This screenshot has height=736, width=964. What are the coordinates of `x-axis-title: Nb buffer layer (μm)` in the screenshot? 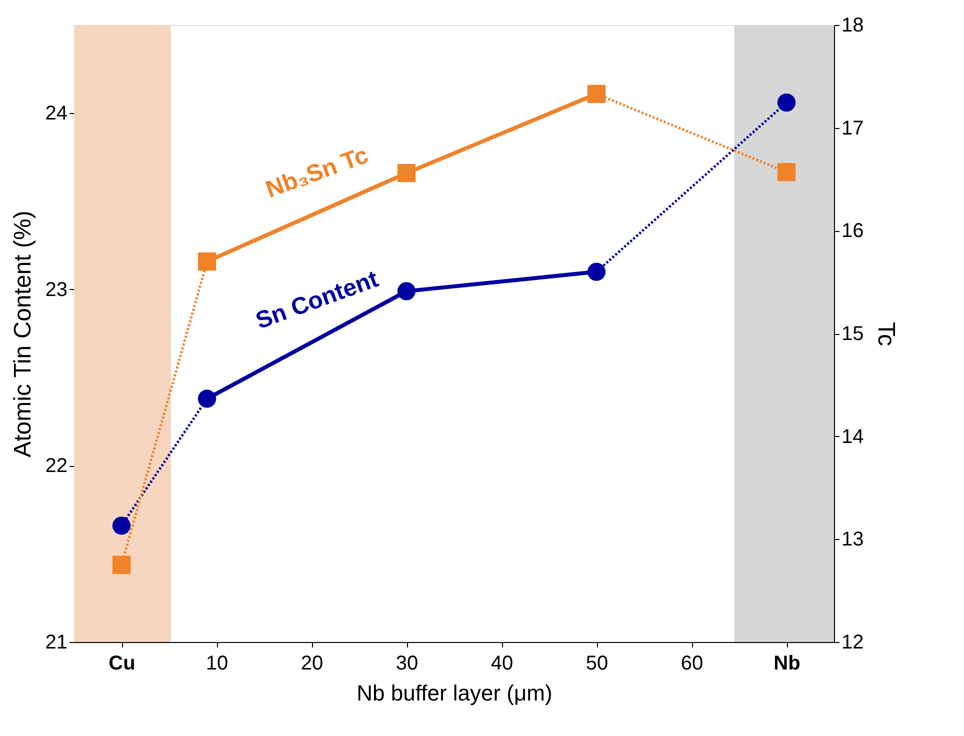 It's located at (454, 693).